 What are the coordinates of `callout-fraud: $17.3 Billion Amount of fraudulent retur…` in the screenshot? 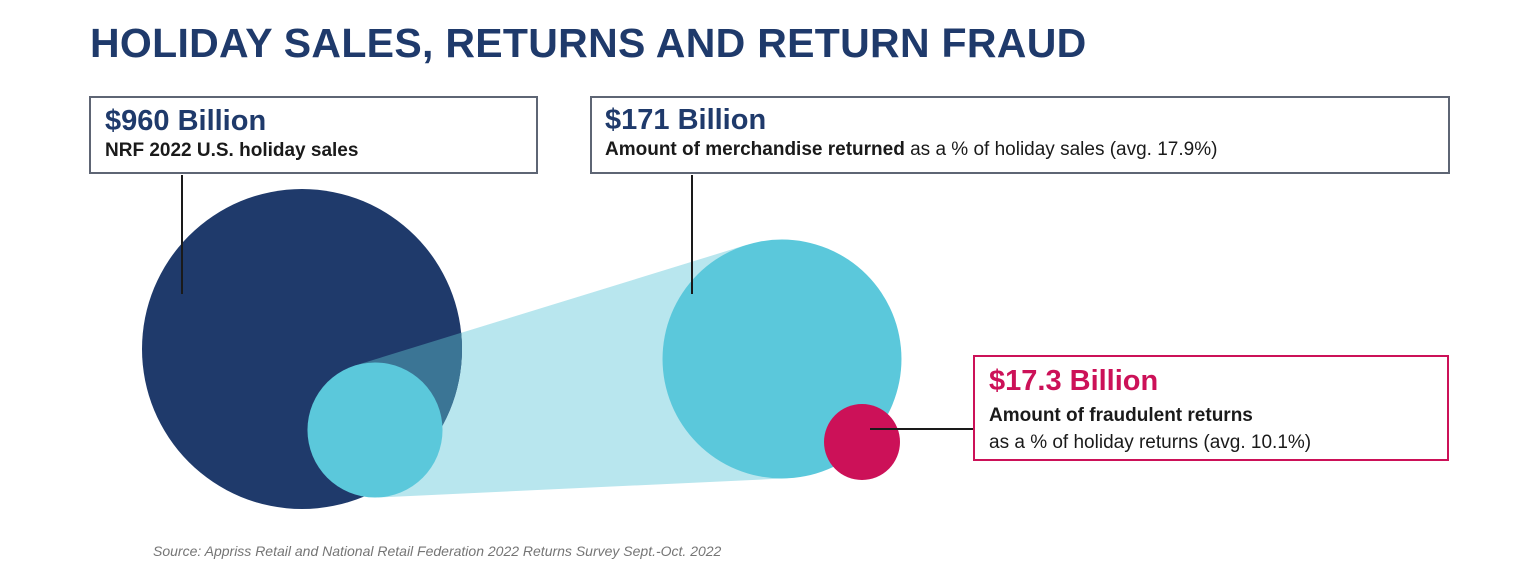 It's located at (1211, 408).